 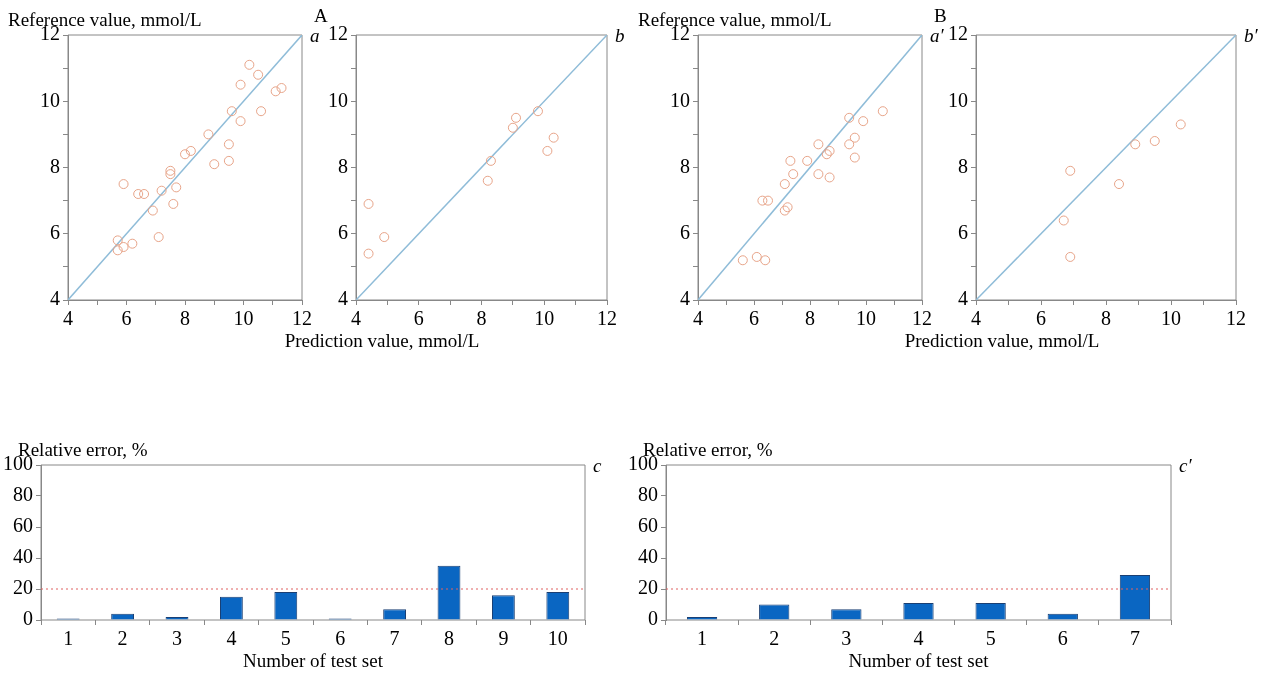 I want to click on text: c′, so click(x=1185, y=466).